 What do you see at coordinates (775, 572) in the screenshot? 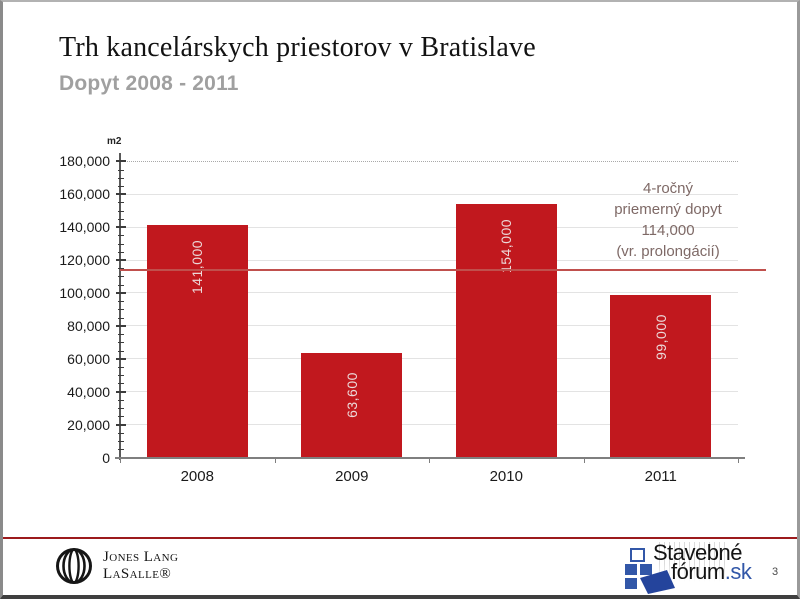
I see `page-number: 3` at bounding box center [775, 572].